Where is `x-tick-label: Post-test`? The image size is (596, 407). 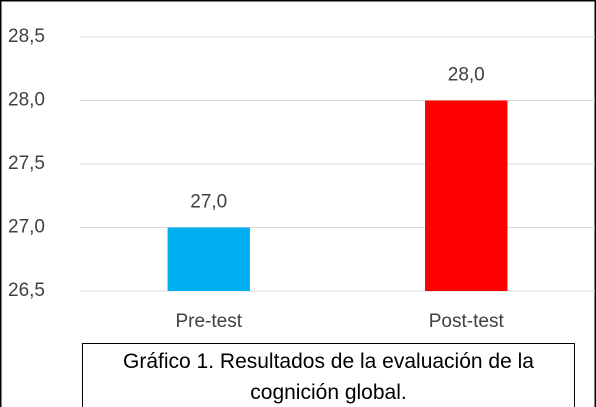 x-tick-label: Post-test is located at coordinates (467, 321).